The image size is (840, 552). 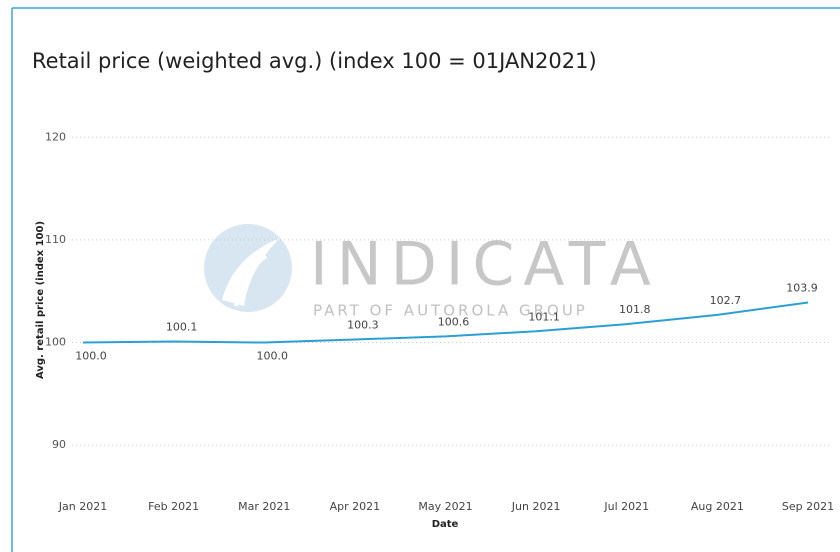 What do you see at coordinates (485, 265) in the screenshot?
I see `watermark-name: INDICATA` at bounding box center [485, 265].